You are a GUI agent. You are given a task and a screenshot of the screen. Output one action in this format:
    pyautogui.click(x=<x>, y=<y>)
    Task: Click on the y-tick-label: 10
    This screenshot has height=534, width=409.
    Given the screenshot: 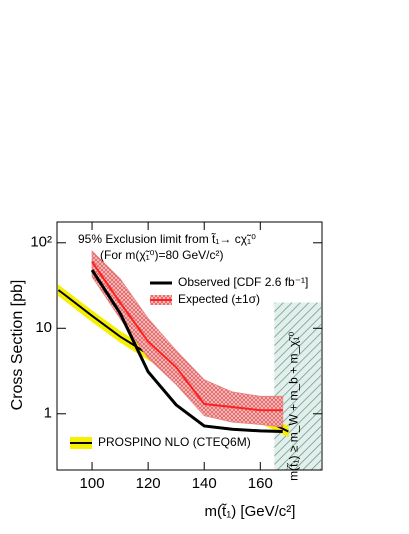 What is the action you would take?
    pyautogui.click(x=43, y=327)
    